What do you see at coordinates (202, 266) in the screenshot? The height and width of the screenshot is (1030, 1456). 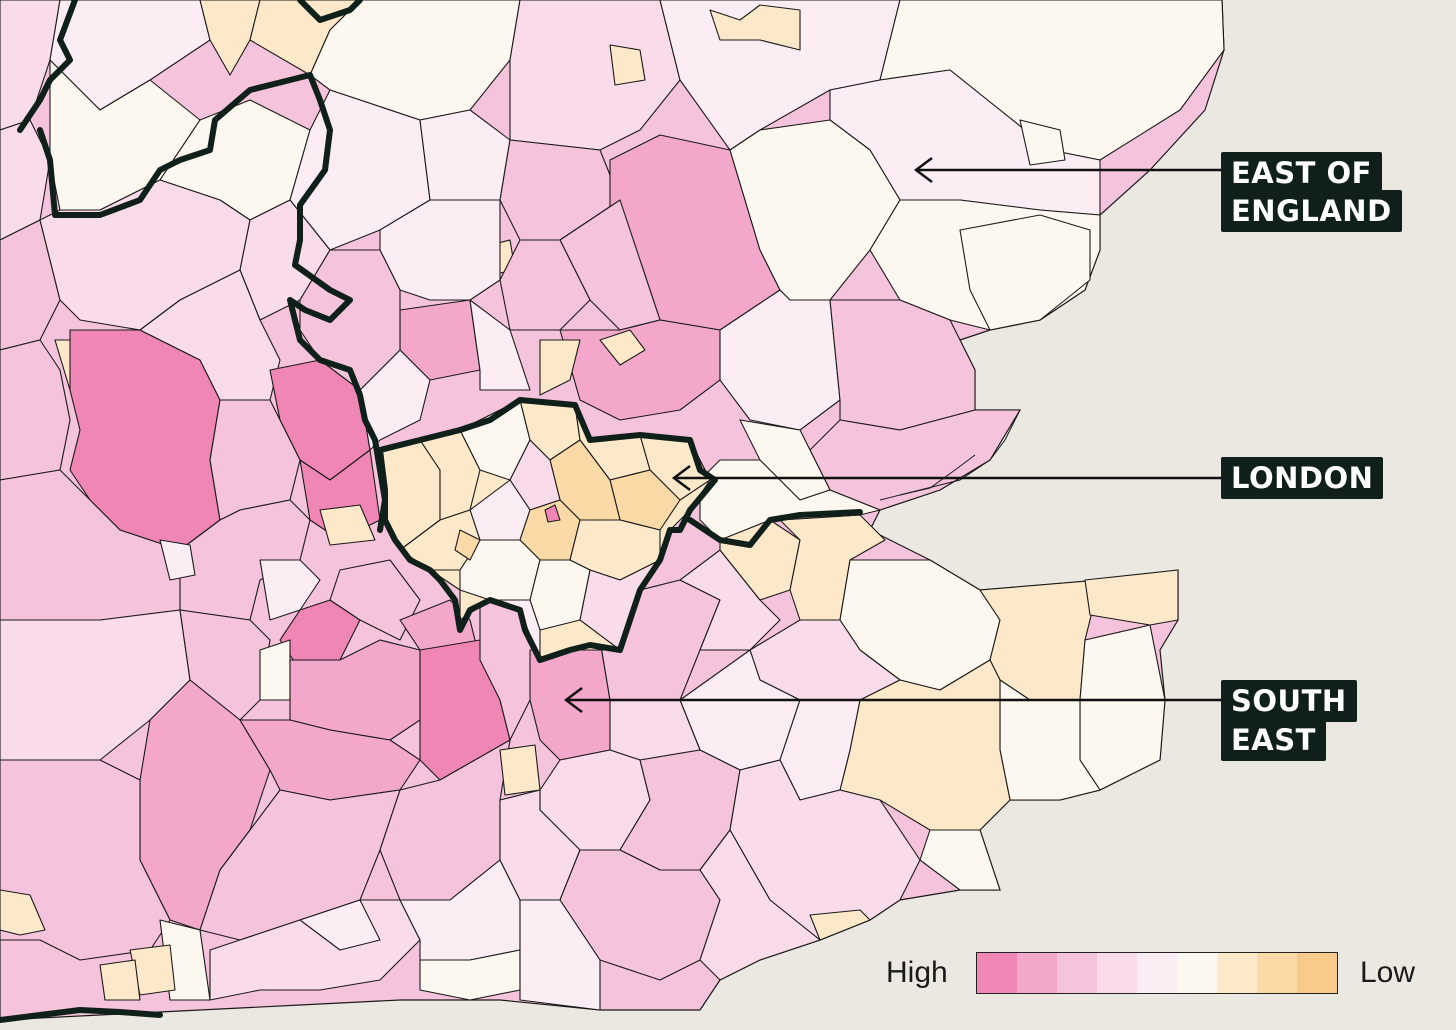 I see `east-of-england-boundary` at bounding box center [202, 266].